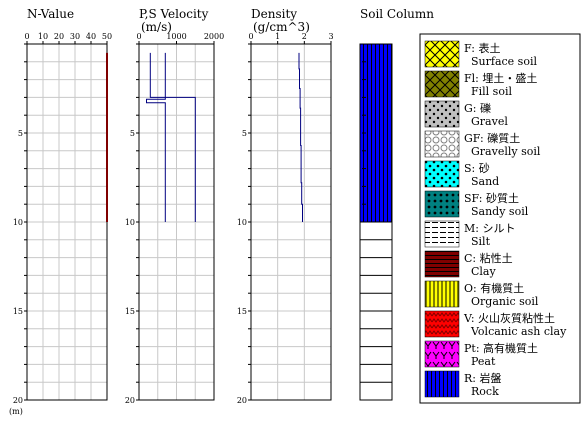  What do you see at coordinates (50, 14) in the screenshot?
I see `panel-title-n-value: N-Value` at bounding box center [50, 14].